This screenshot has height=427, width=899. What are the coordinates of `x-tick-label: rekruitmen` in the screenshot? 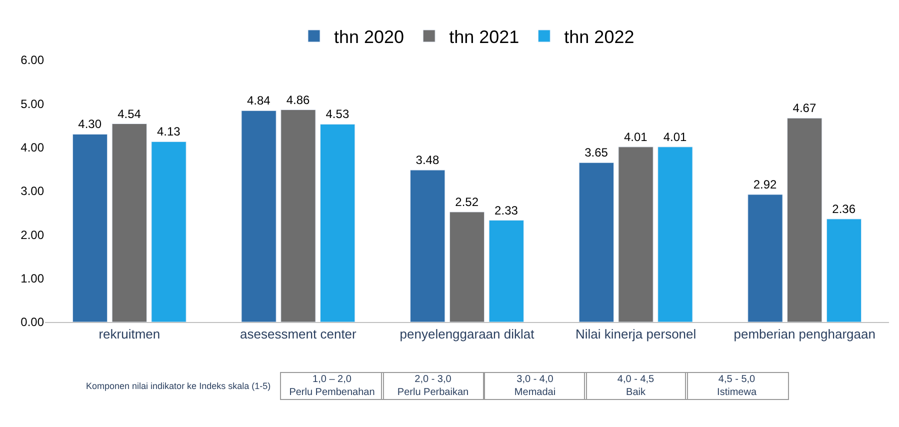 It's located at (129, 334).